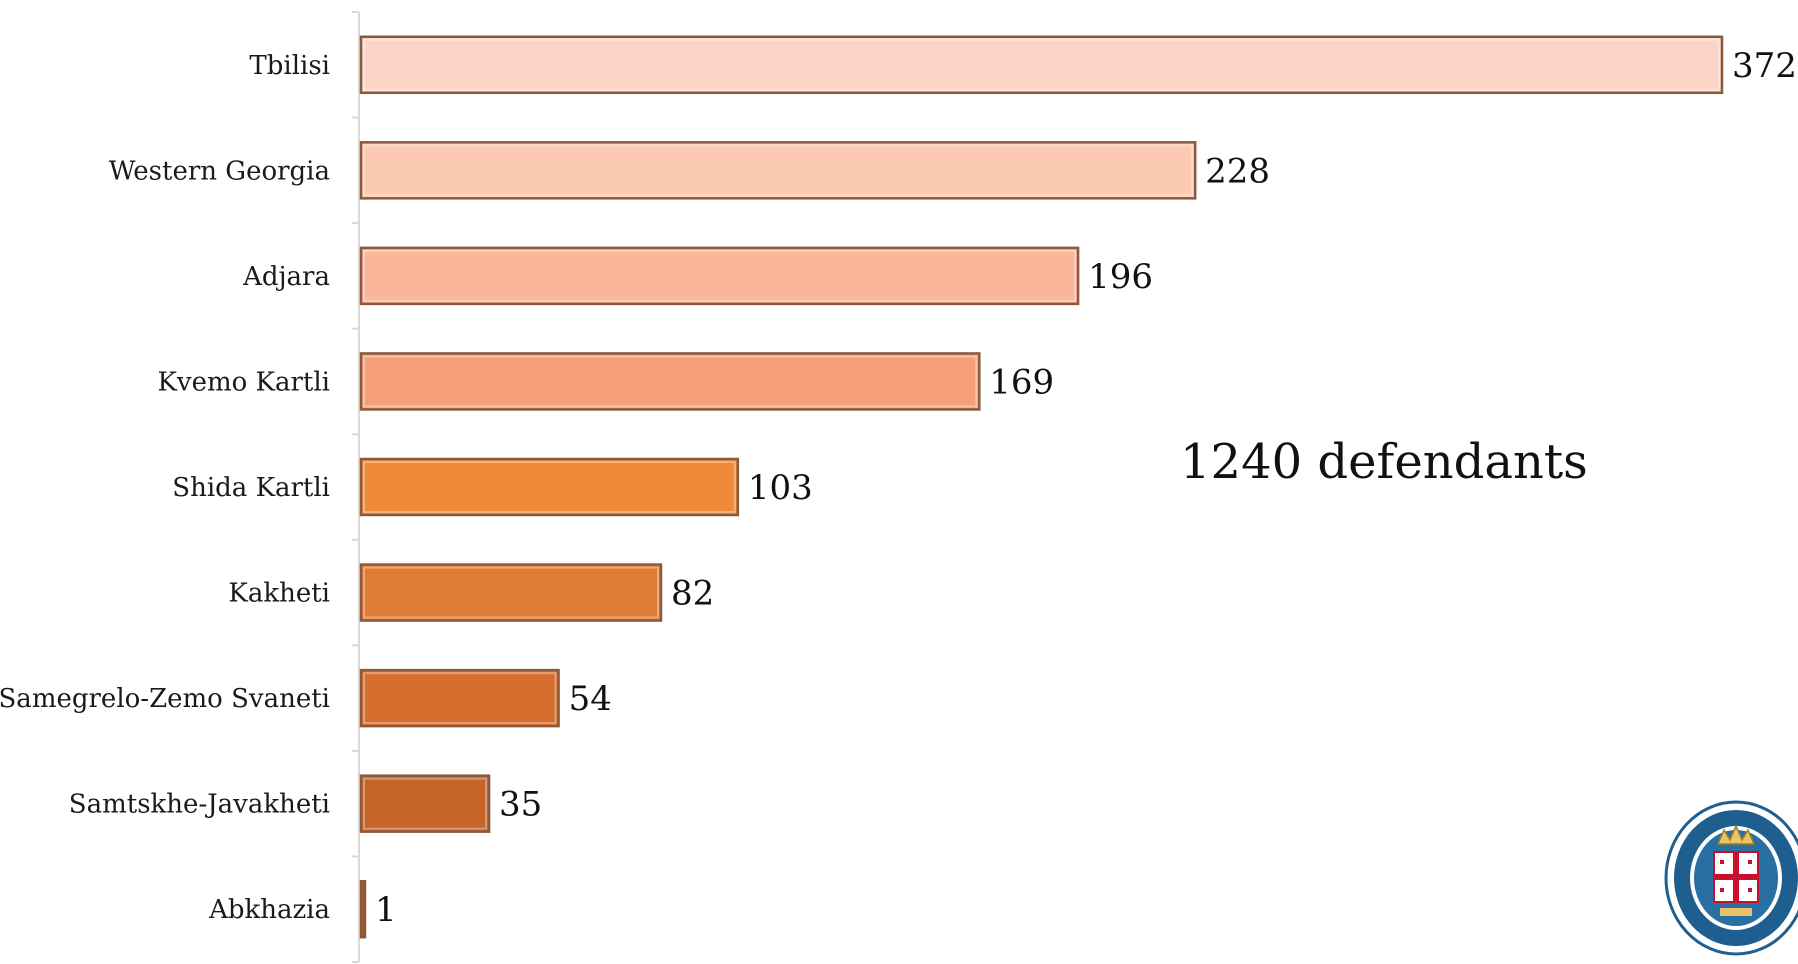 The image size is (1798, 964). What do you see at coordinates (363, 909) in the screenshot?
I see `bar-abkhazia` at bounding box center [363, 909].